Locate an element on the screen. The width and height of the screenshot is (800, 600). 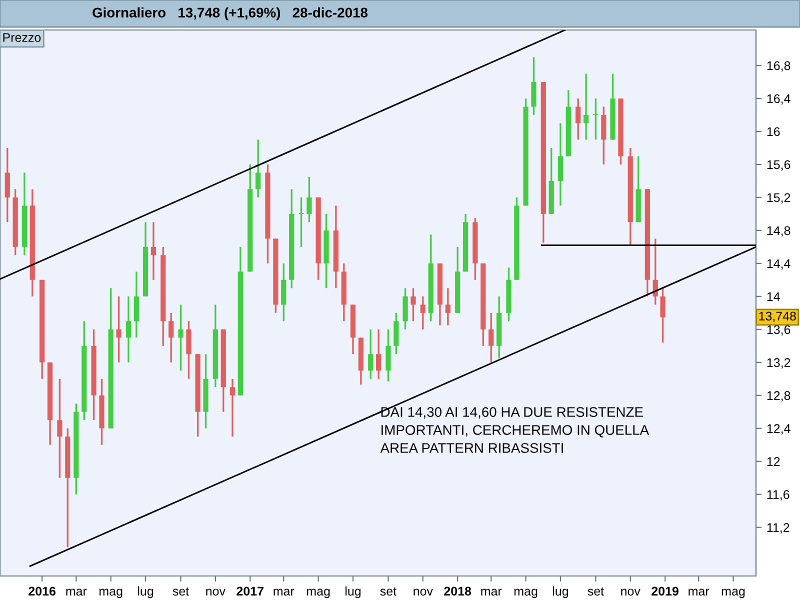
y-tick-label: 14 is located at coordinates (773, 296).